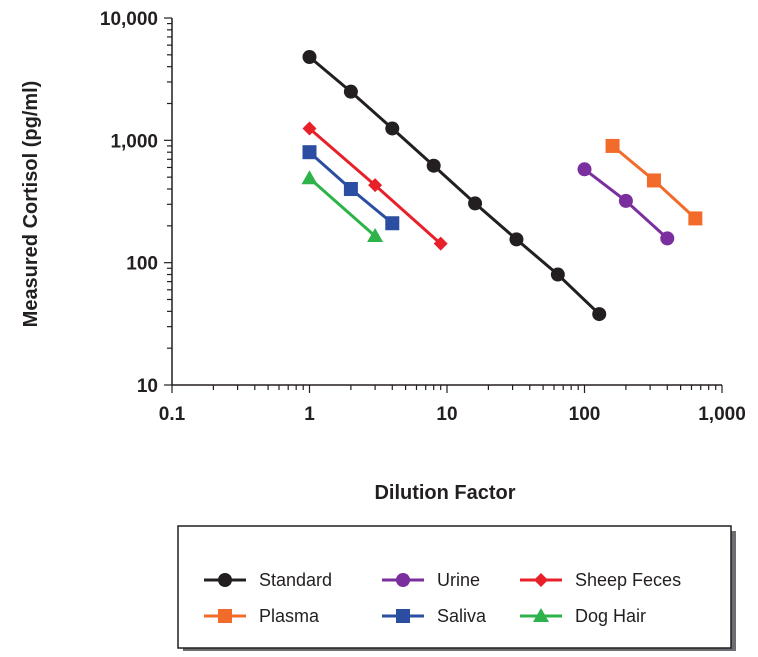 This screenshot has height=657, width=758. What do you see at coordinates (431, 580) in the screenshot?
I see `legend-item-urine: Urine` at bounding box center [431, 580].